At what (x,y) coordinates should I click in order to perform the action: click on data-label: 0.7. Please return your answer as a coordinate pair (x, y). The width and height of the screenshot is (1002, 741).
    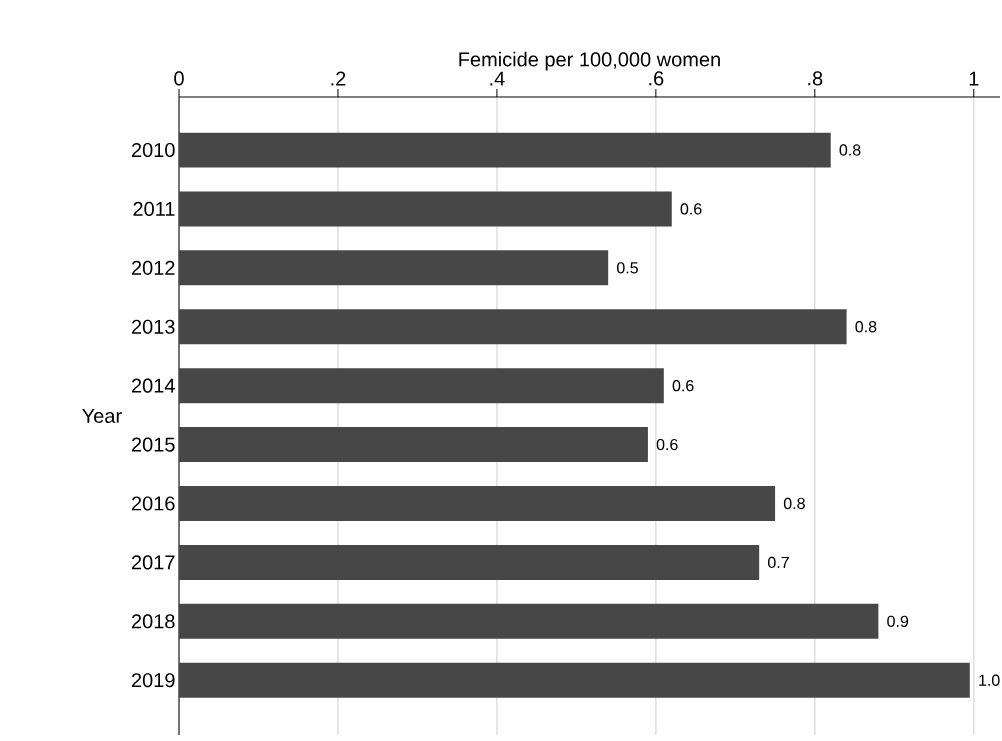
    Looking at the image, I should click on (778, 562).